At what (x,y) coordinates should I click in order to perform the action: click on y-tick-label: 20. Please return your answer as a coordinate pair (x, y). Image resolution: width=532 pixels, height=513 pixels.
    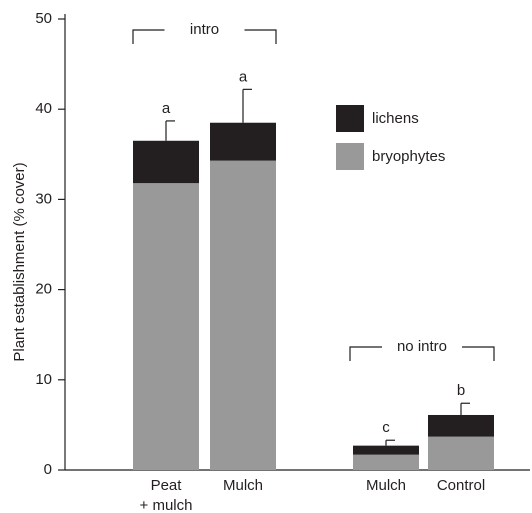
    Looking at the image, I should click on (43, 289).